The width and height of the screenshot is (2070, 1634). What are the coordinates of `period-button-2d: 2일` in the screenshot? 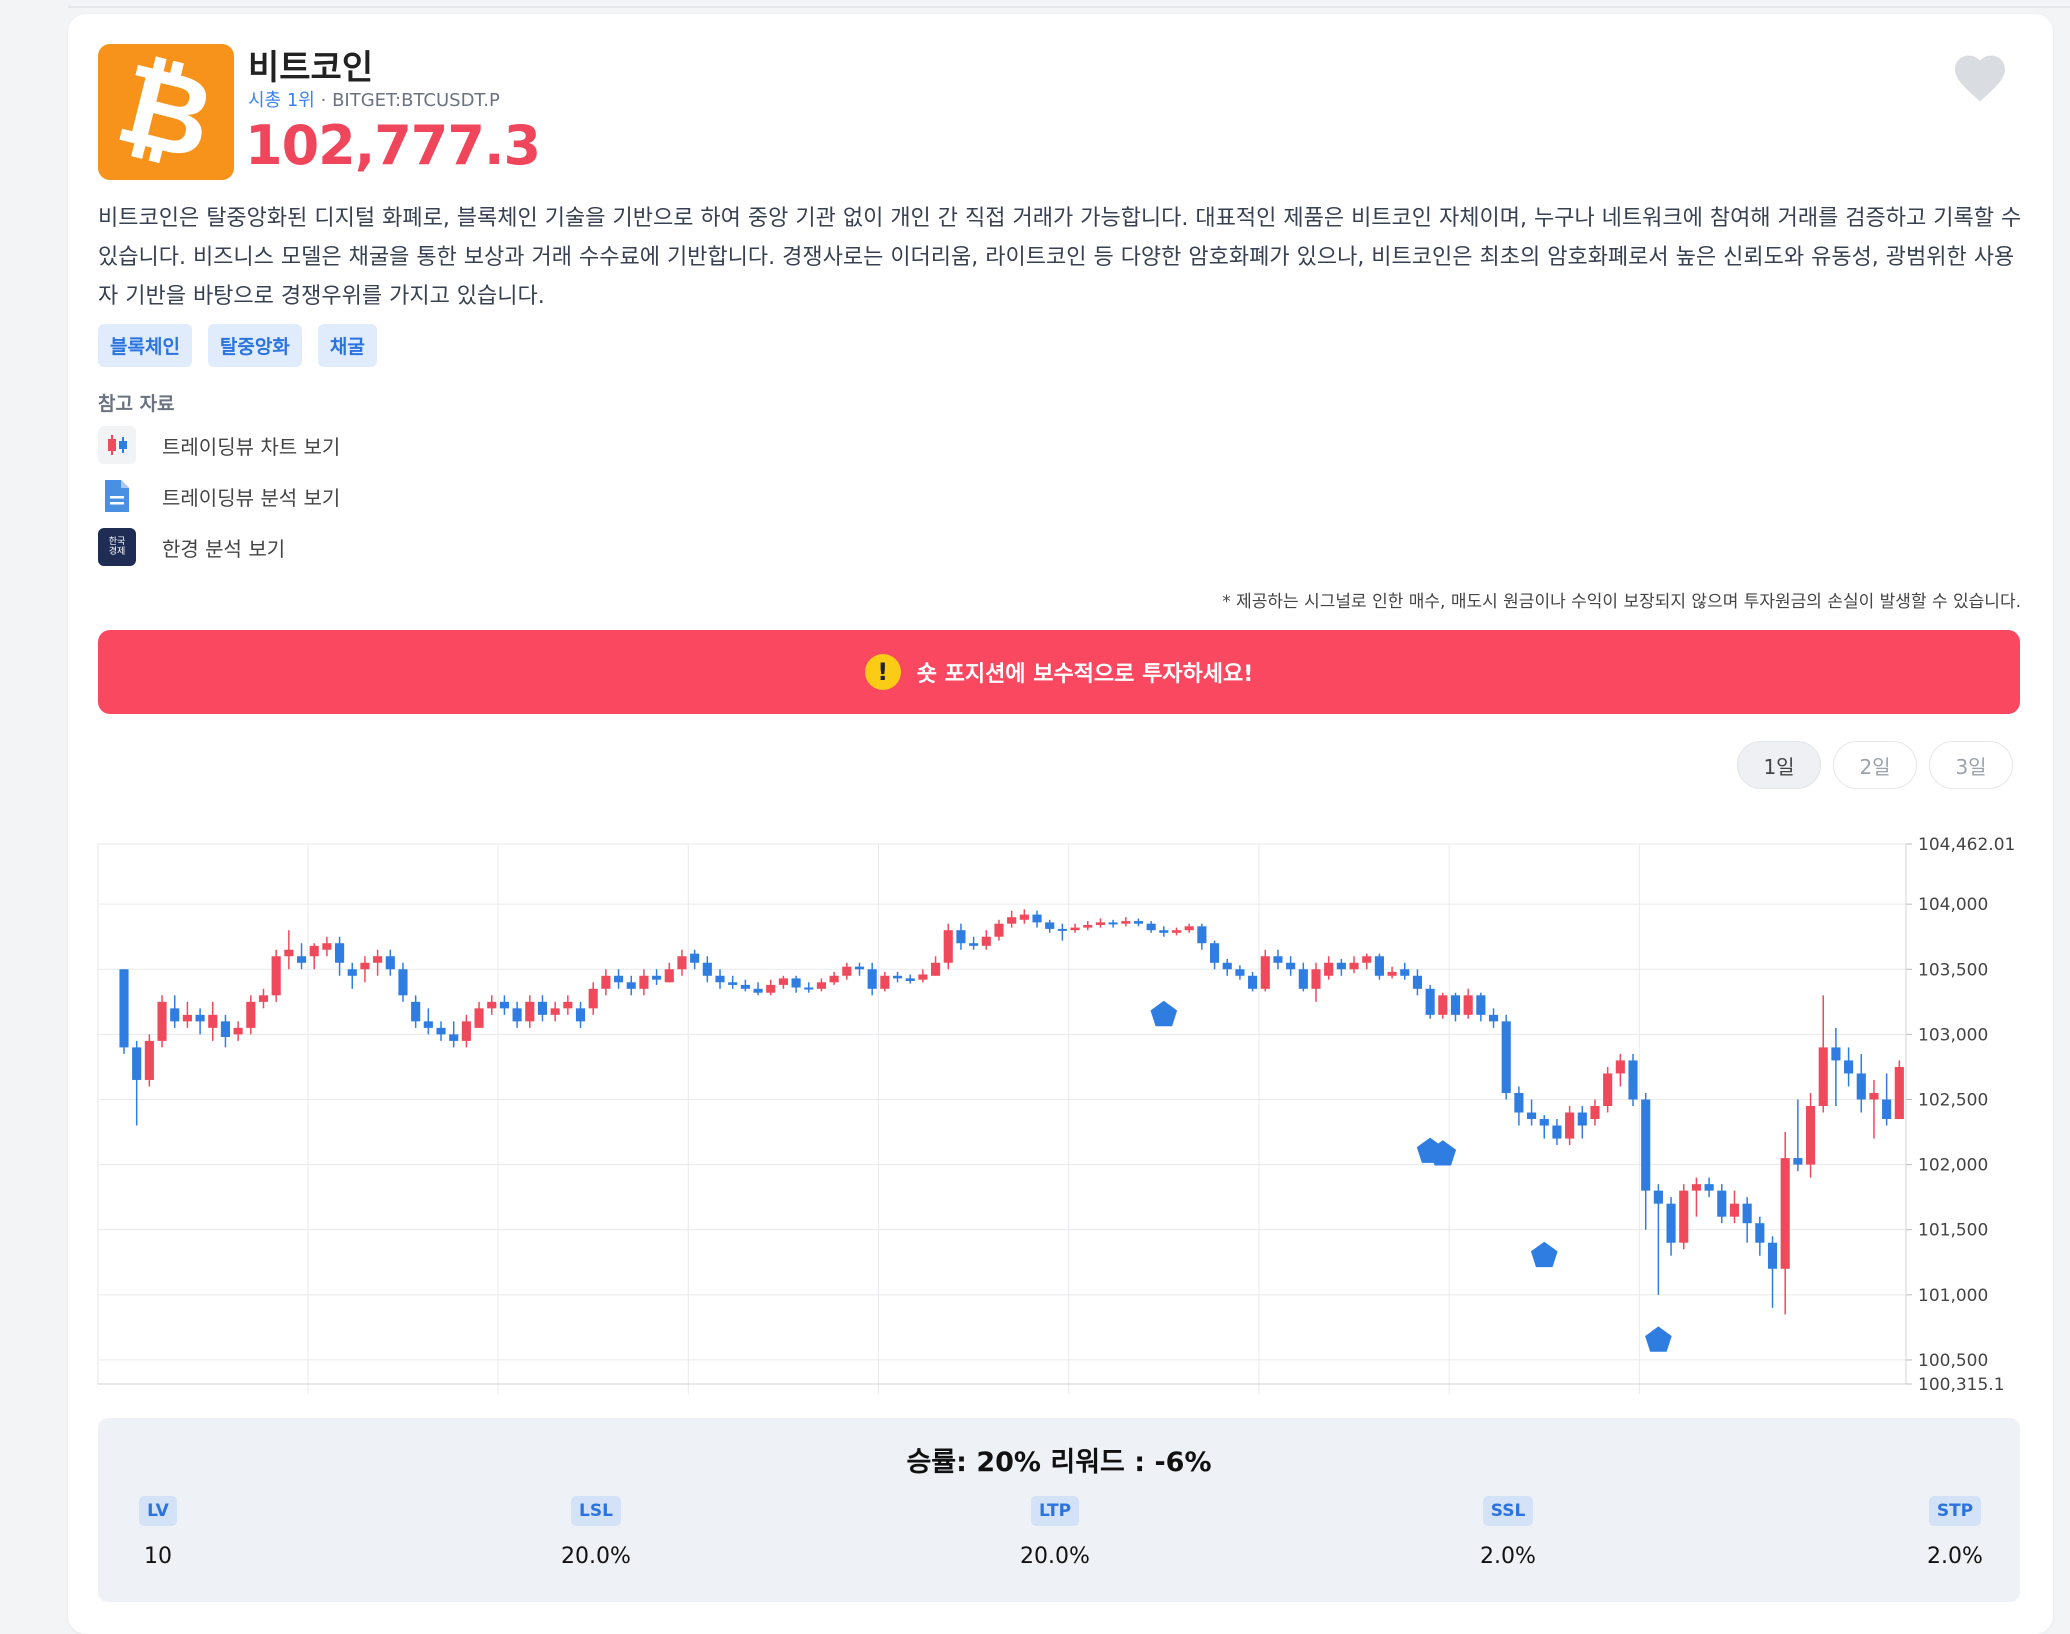 It's located at (1875, 765).